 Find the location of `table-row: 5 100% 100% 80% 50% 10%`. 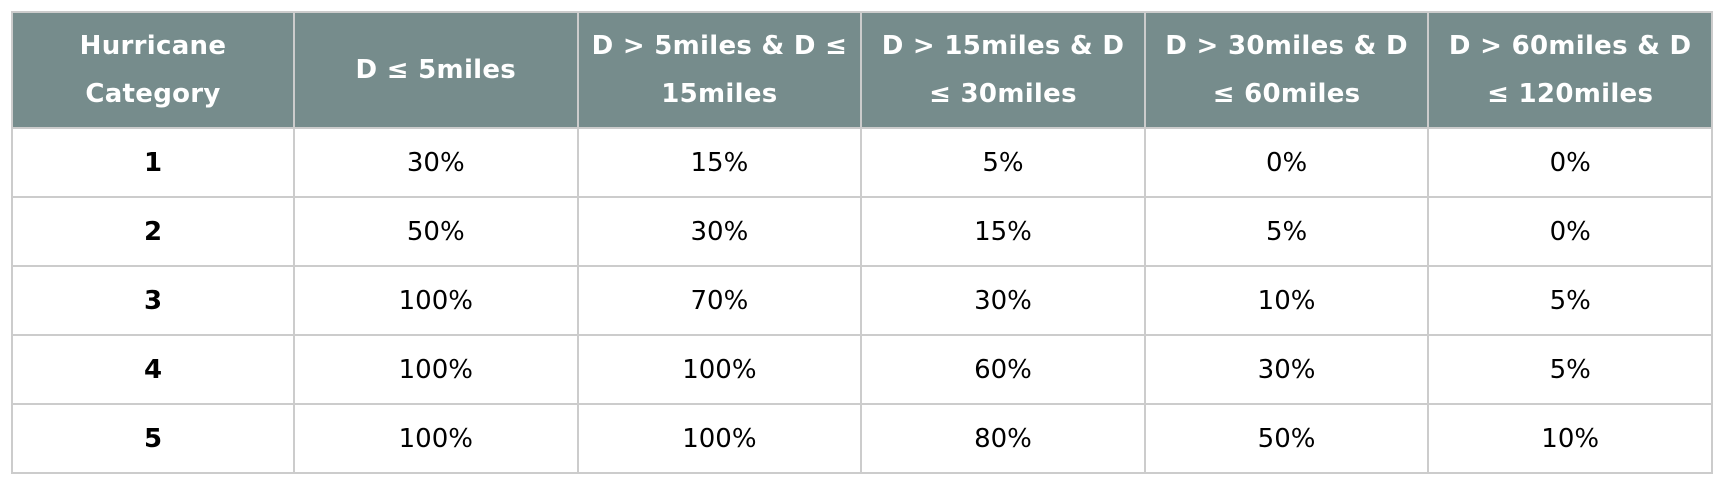

table-row: 5 100% 100% 80% 50% 10% is located at coordinates (862, 438).